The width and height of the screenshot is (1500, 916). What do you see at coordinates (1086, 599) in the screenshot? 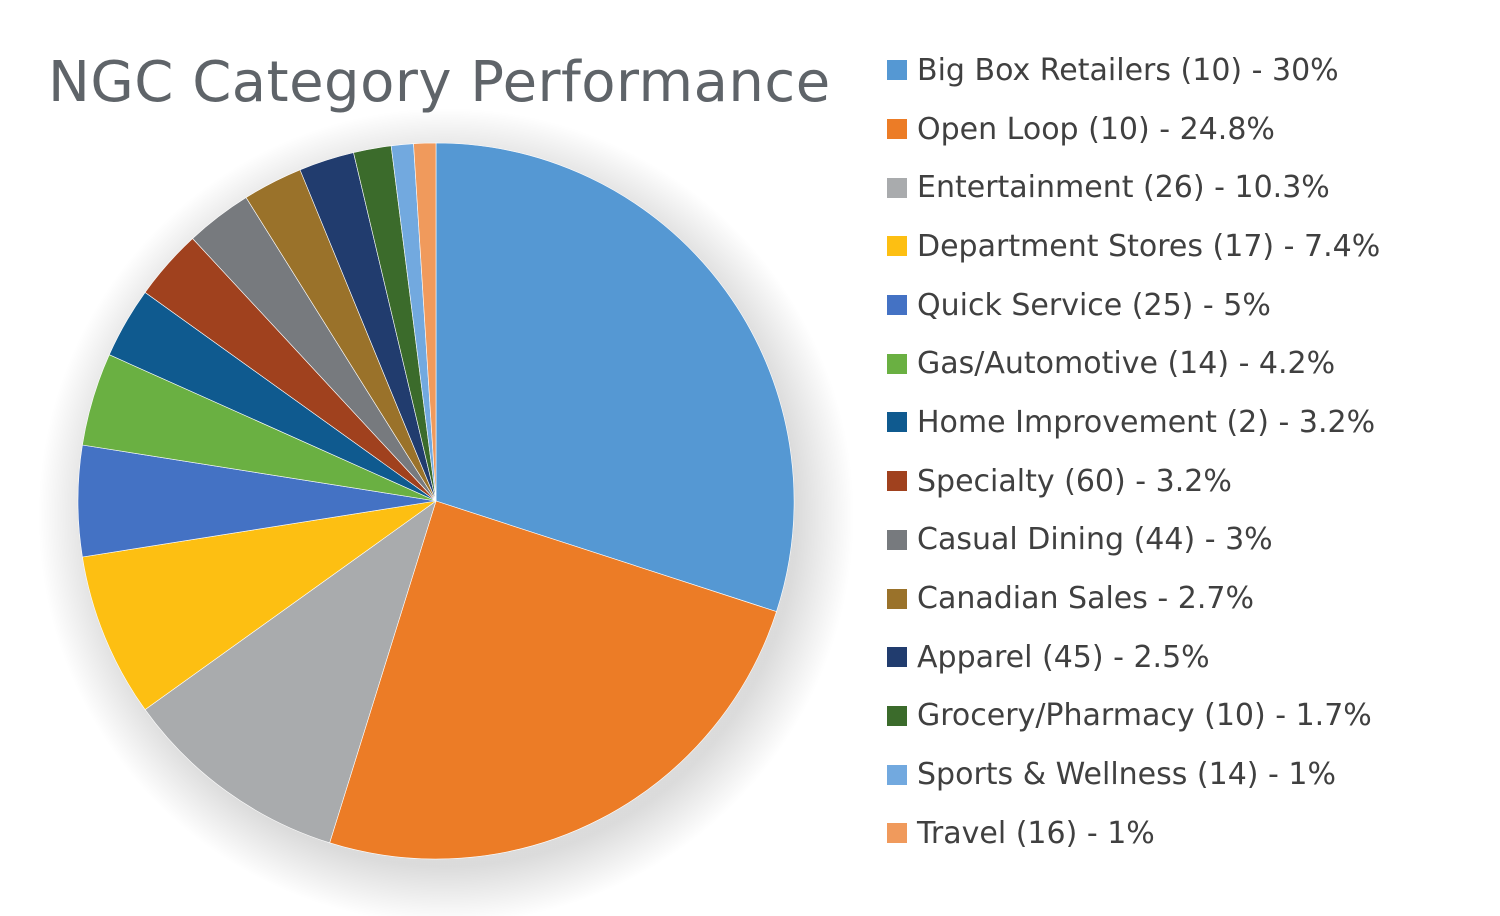
I see `legend-label: Canadian Sales - 2.7%` at bounding box center [1086, 599].